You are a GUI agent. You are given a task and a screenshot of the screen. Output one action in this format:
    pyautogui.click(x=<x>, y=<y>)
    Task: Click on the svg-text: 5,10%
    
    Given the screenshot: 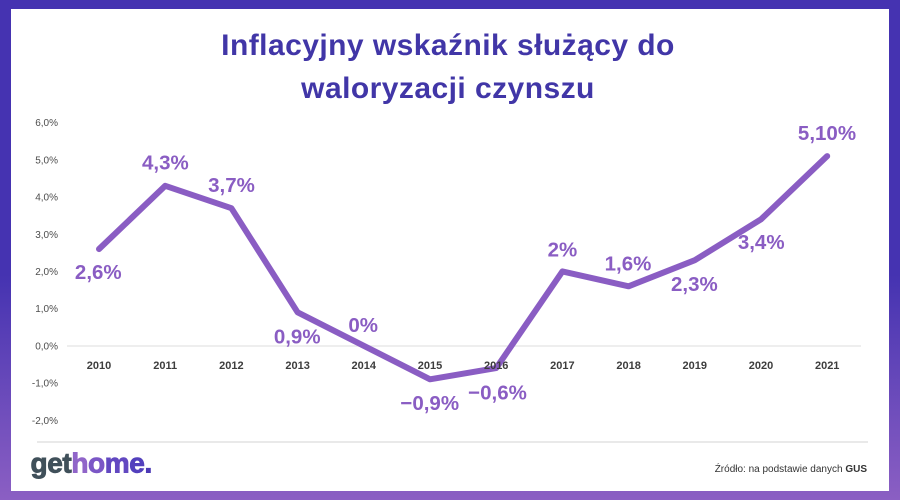 What is the action you would take?
    pyautogui.click(x=827, y=133)
    